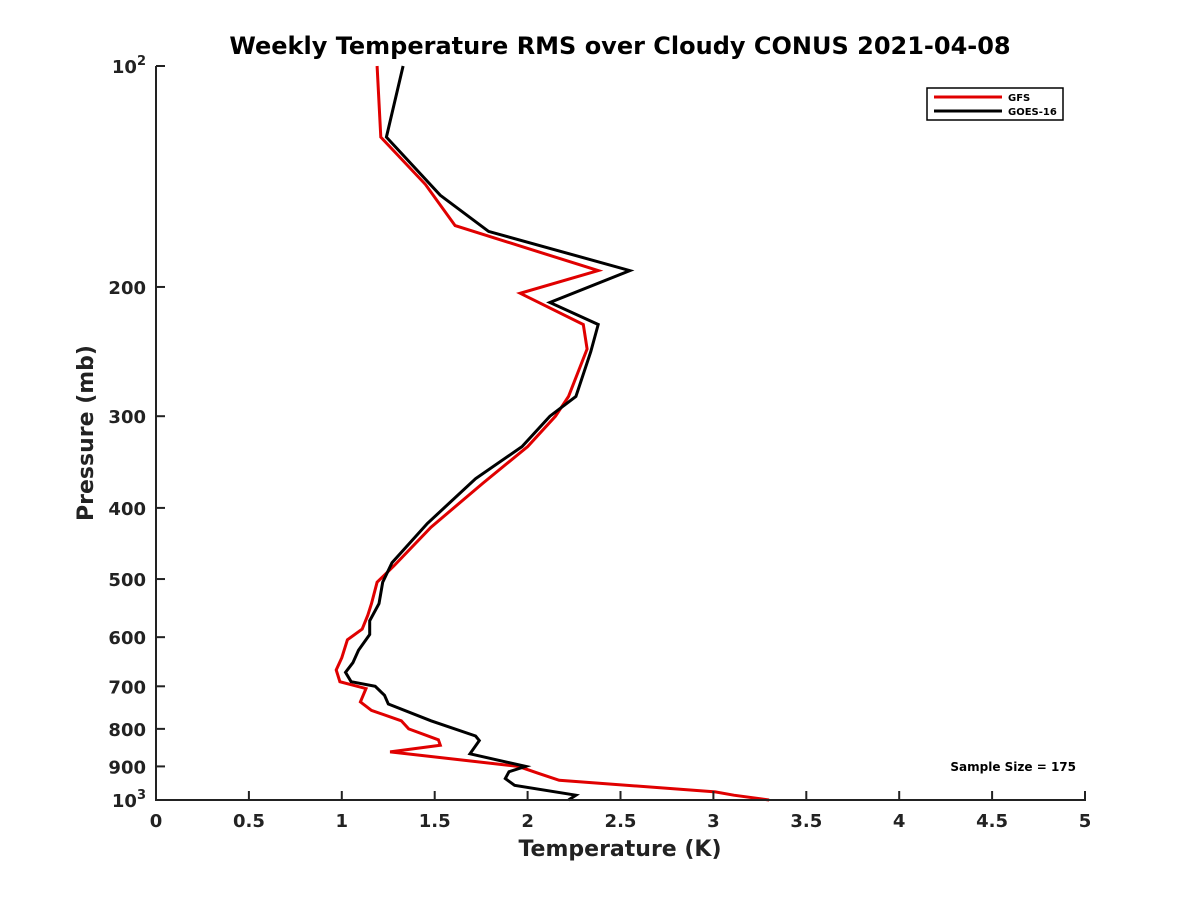 This screenshot has height=900, width=1200. Describe the element at coordinates (86, 433) in the screenshot. I see `y-axis-label: Pressure (mb)` at that location.